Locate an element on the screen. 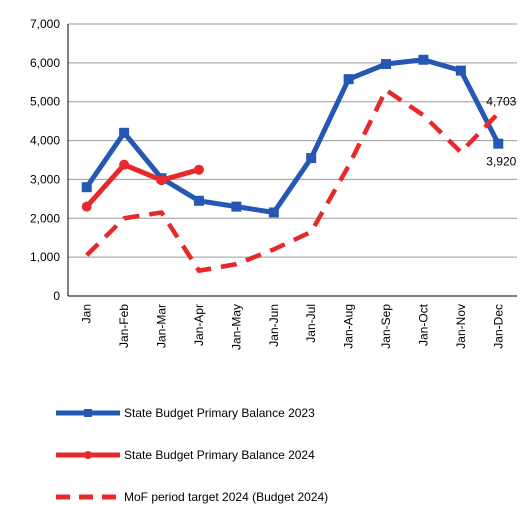 This screenshot has width=524, height=505. legend-label: State Budget Primary Balance 2024 is located at coordinates (219, 455).